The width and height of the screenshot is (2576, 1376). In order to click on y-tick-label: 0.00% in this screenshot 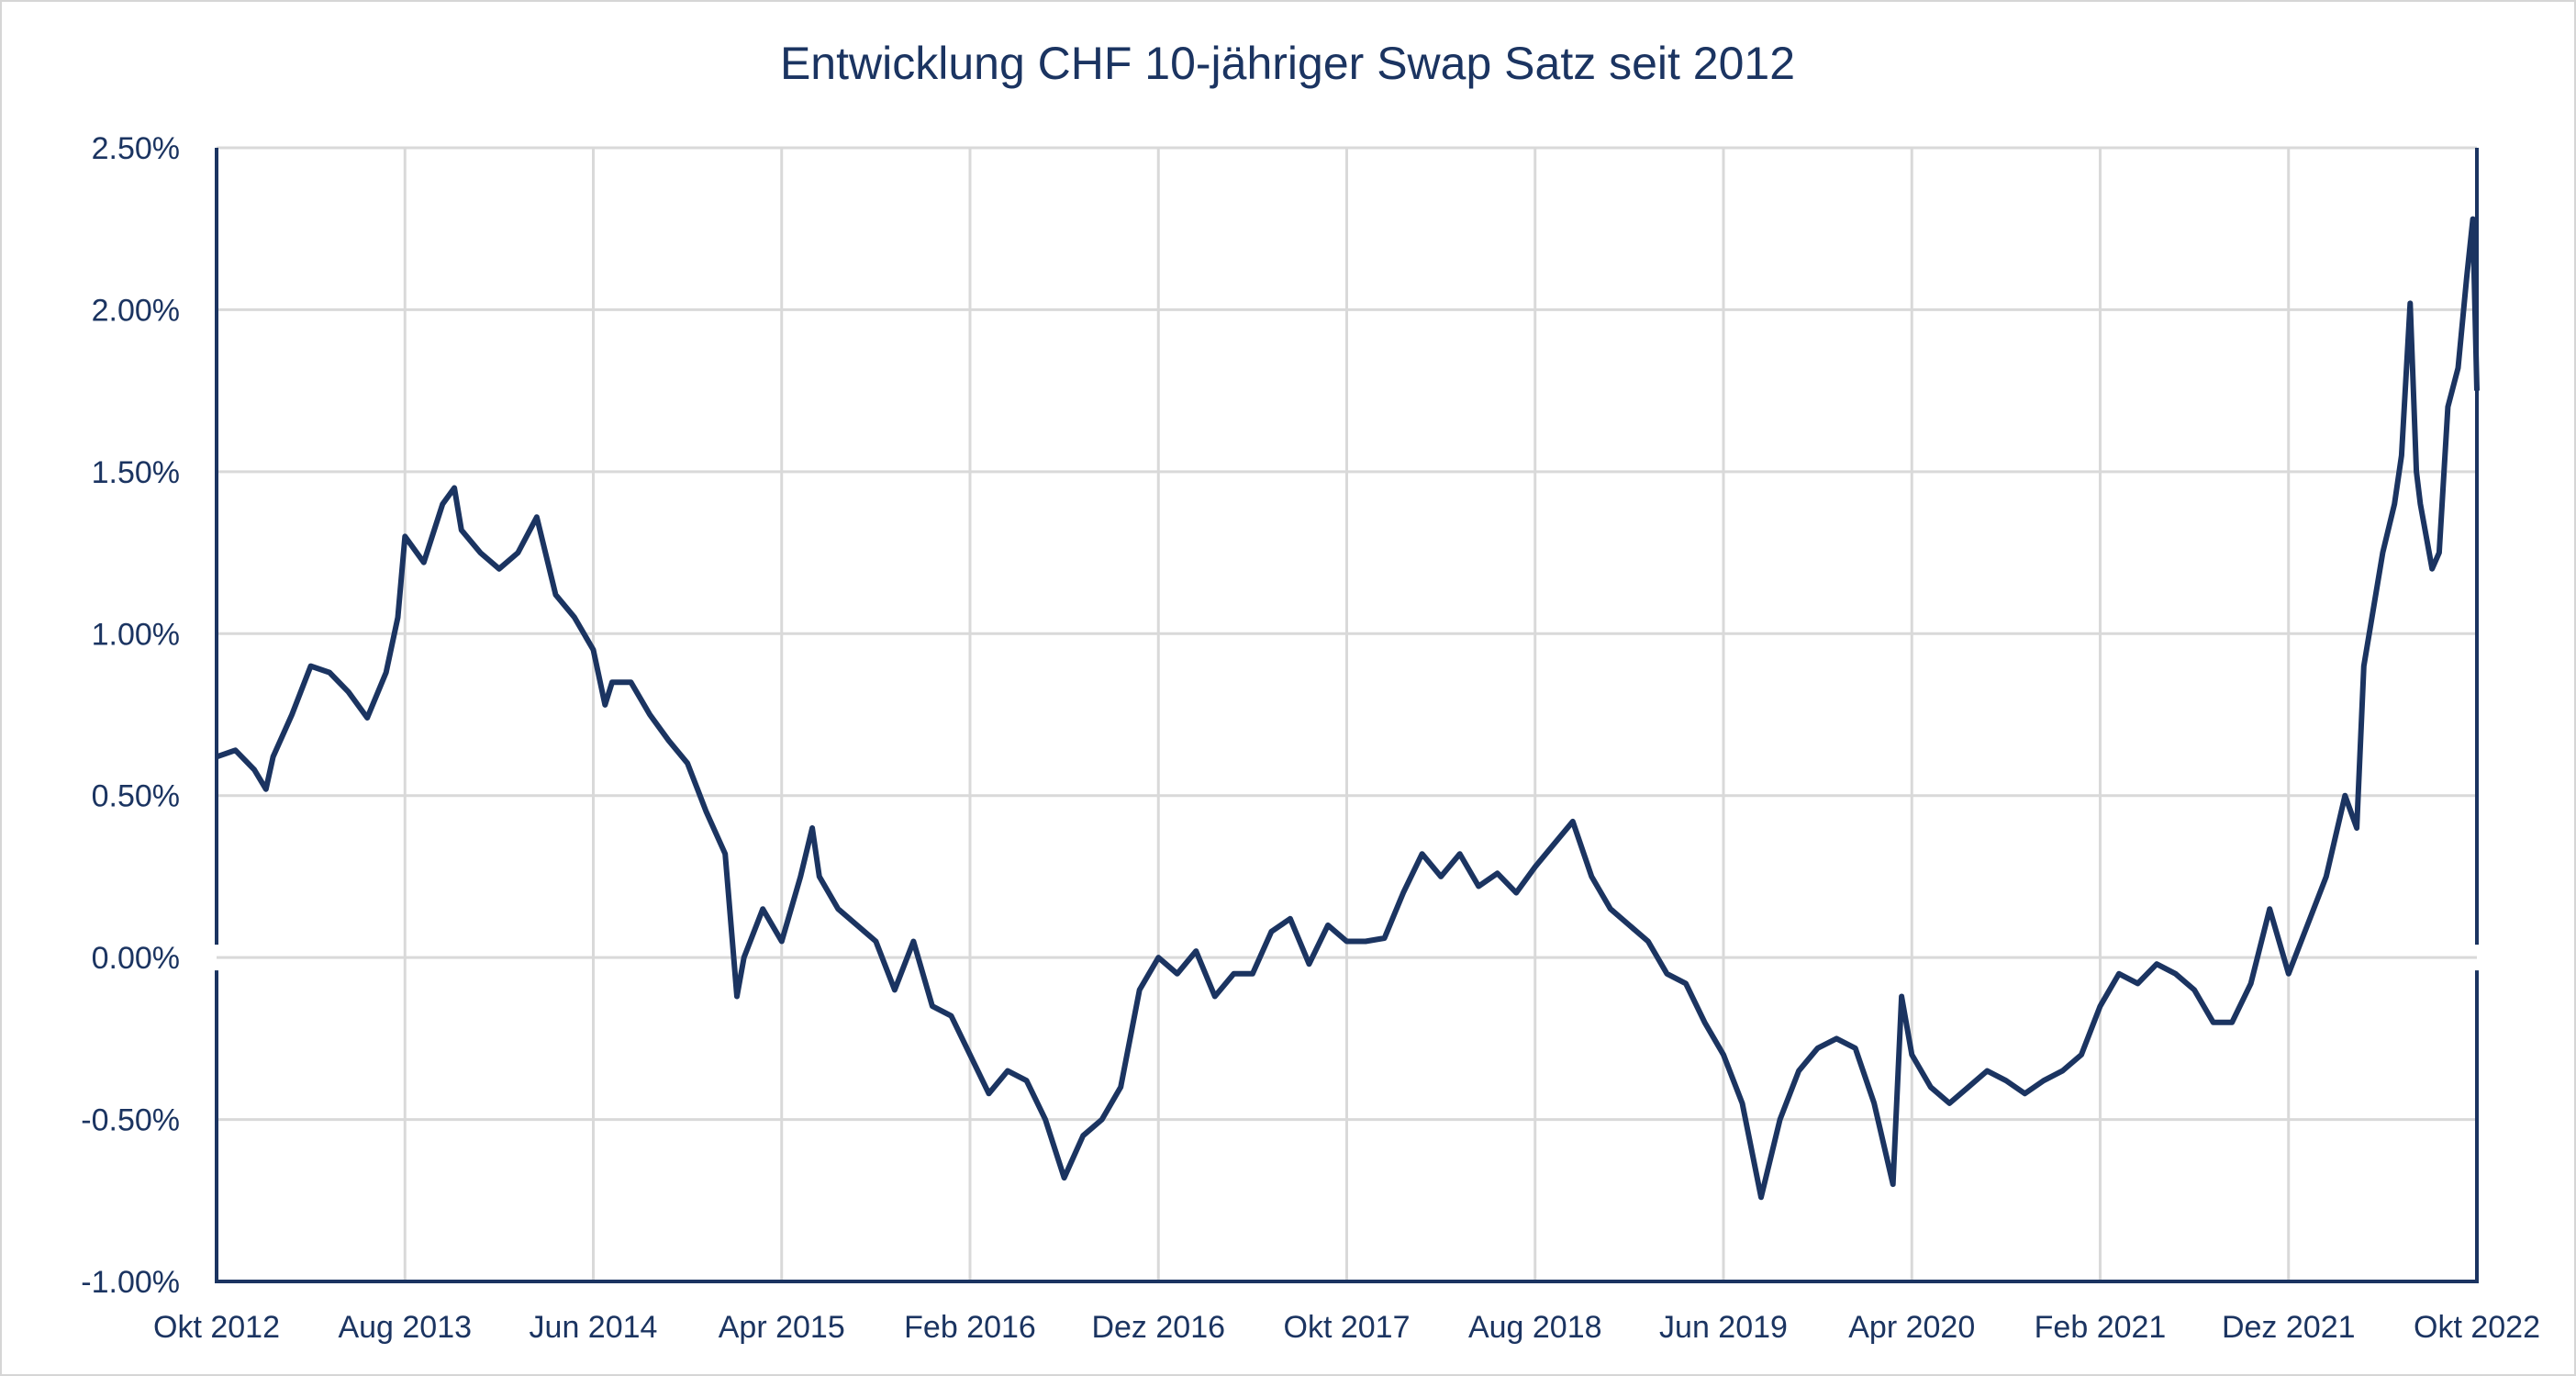, I will do `click(136, 958)`.